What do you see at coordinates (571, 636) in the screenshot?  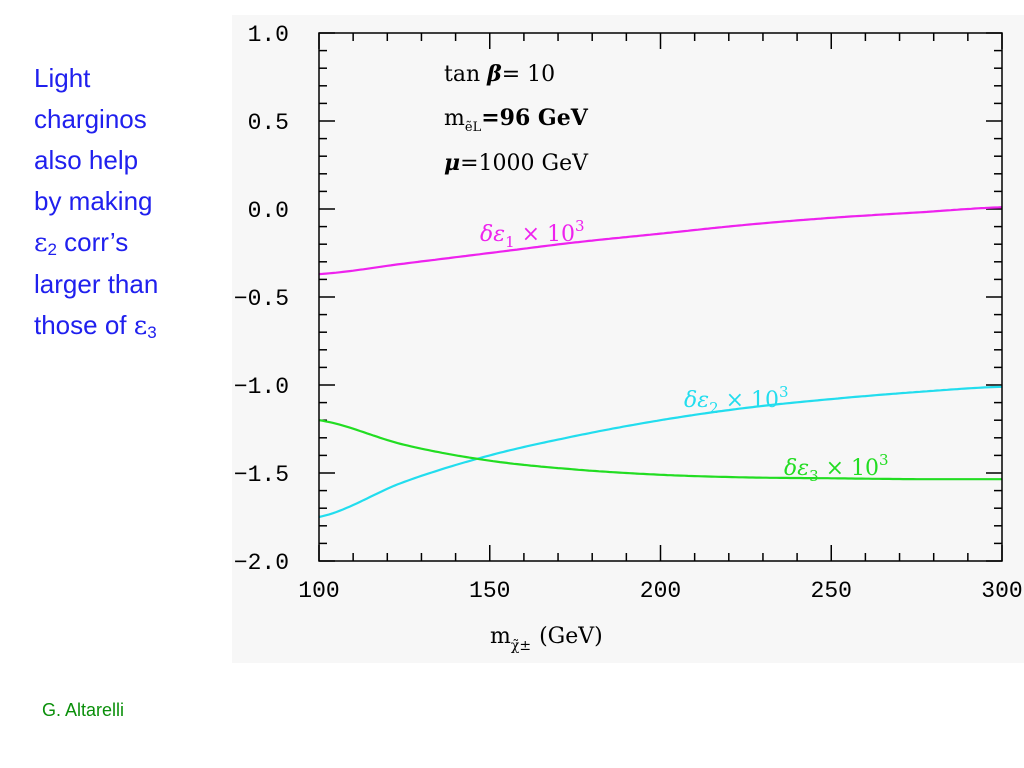 I see `x-axis-label-unit: (GeV)` at bounding box center [571, 636].